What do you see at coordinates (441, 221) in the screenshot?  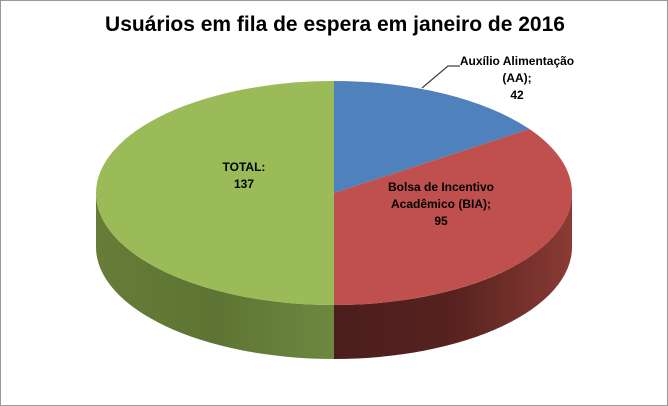 I see `label-value: 95` at bounding box center [441, 221].